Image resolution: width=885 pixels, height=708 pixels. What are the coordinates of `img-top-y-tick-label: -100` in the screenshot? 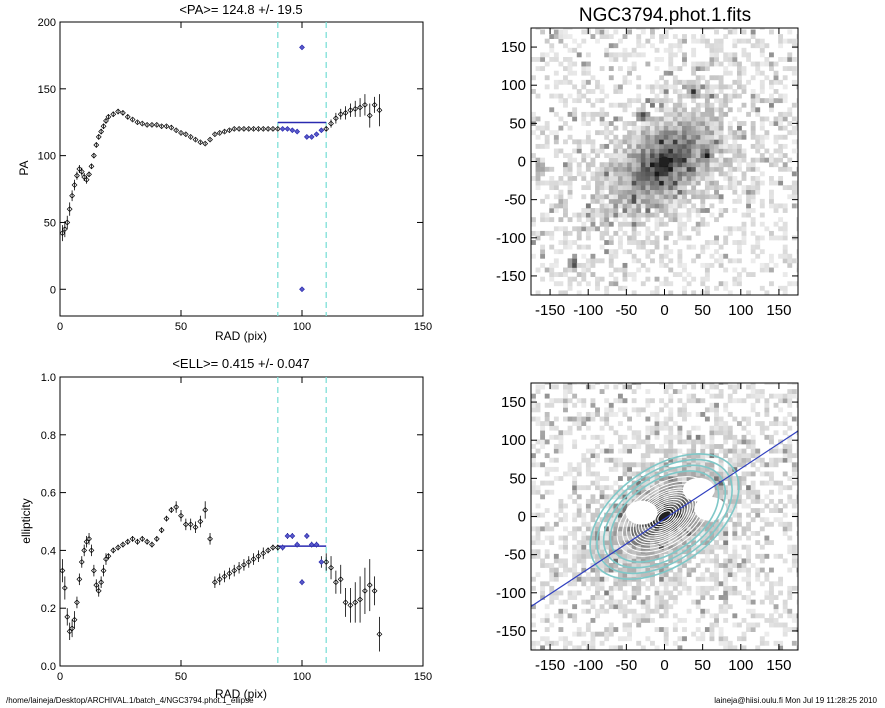 It's located at (511, 238).